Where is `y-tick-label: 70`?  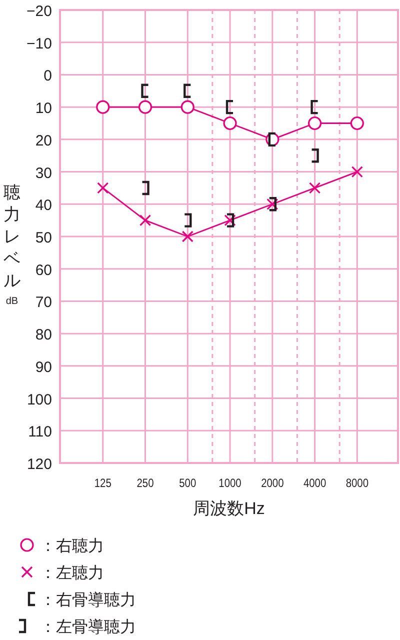
y-tick-label: 70 is located at coordinates (43, 303).